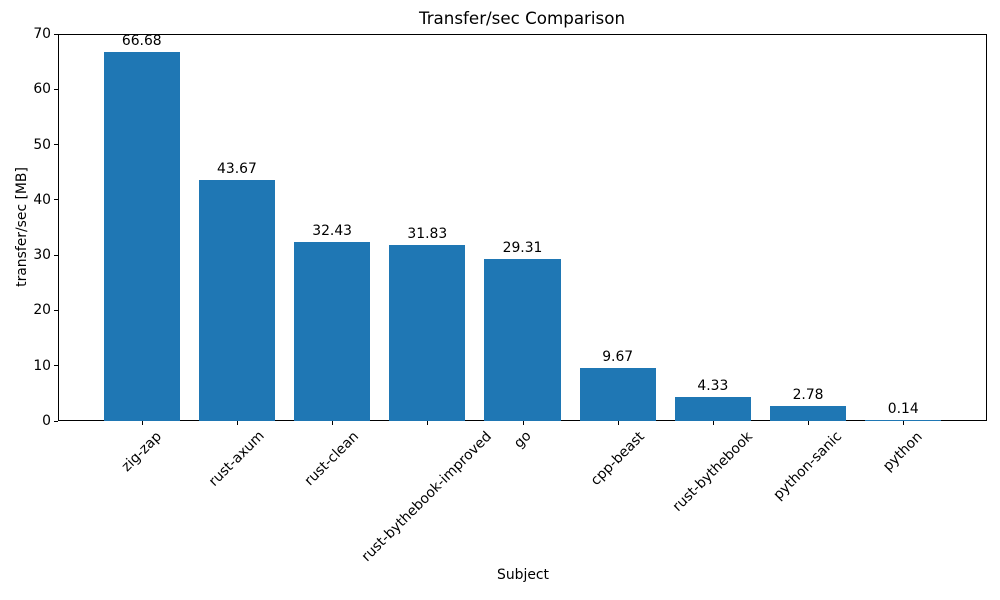 The height and width of the screenshot is (600, 1000). What do you see at coordinates (332, 459) in the screenshot?
I see `x-tick-label: rust-clean` at bounding box center [332, 459].